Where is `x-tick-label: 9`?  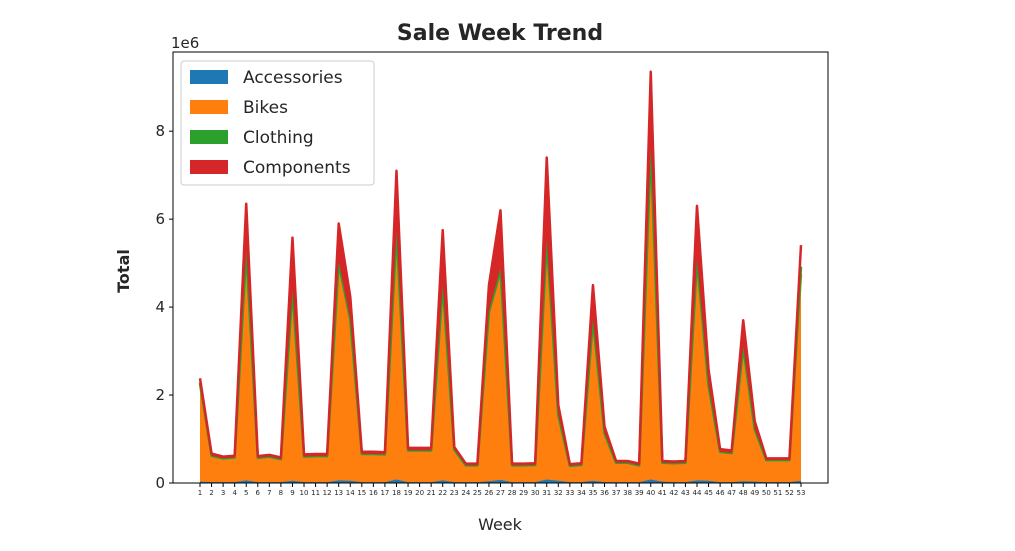 x-tick-label: 9 is located at coordinates (292, 493).